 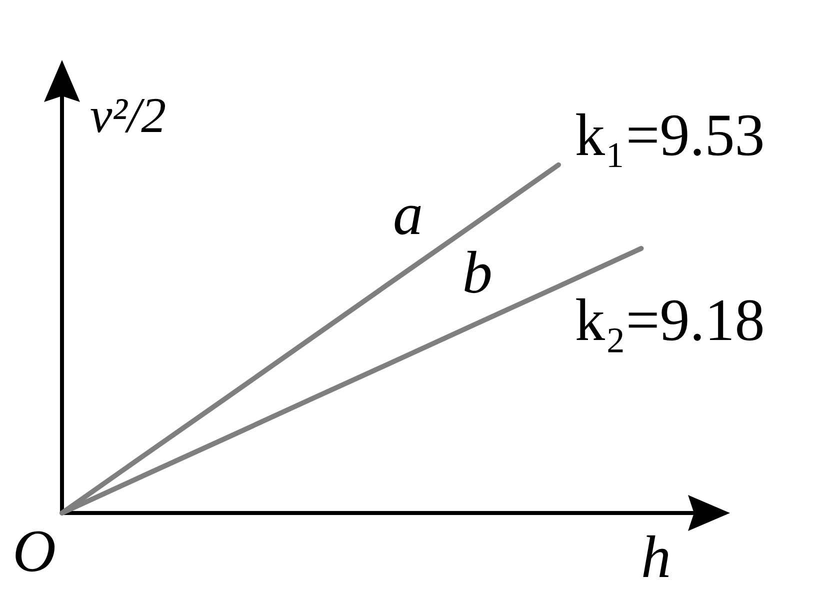 I want to click on annotation: k₁=9.53, so click(x=670, y=135).